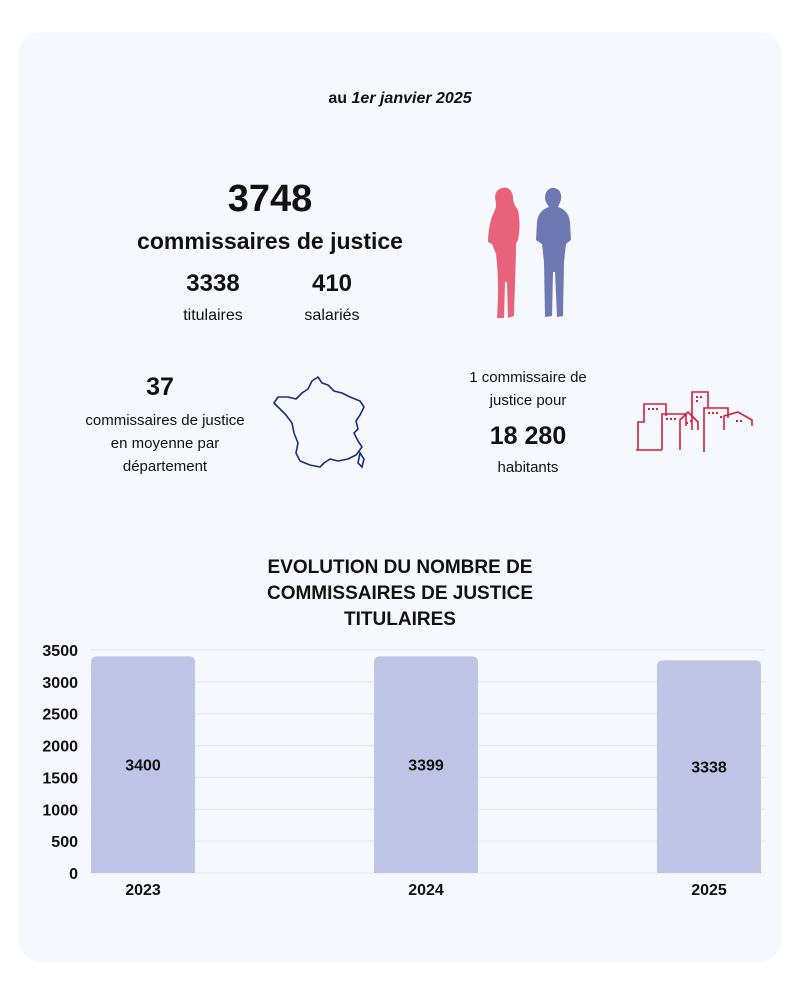 This screenshot has height=1000, width=800. Describe the element at coordinates (709, 890) in the screenshot. I see `x-tick-label: 2025` at that location.